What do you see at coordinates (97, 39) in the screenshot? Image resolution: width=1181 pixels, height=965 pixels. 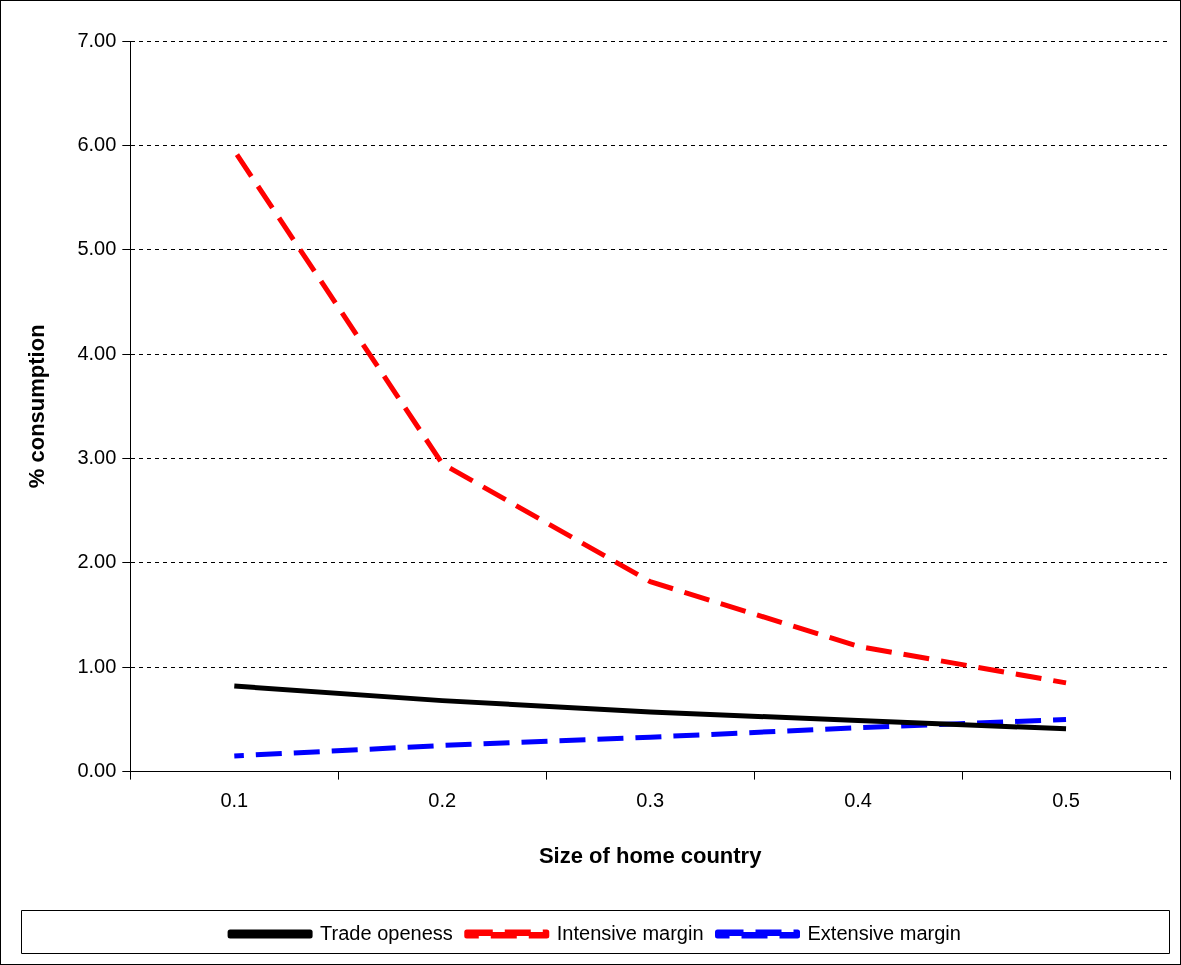 I see `y-tick-label: 7.00` at bounding box center [97, 39].